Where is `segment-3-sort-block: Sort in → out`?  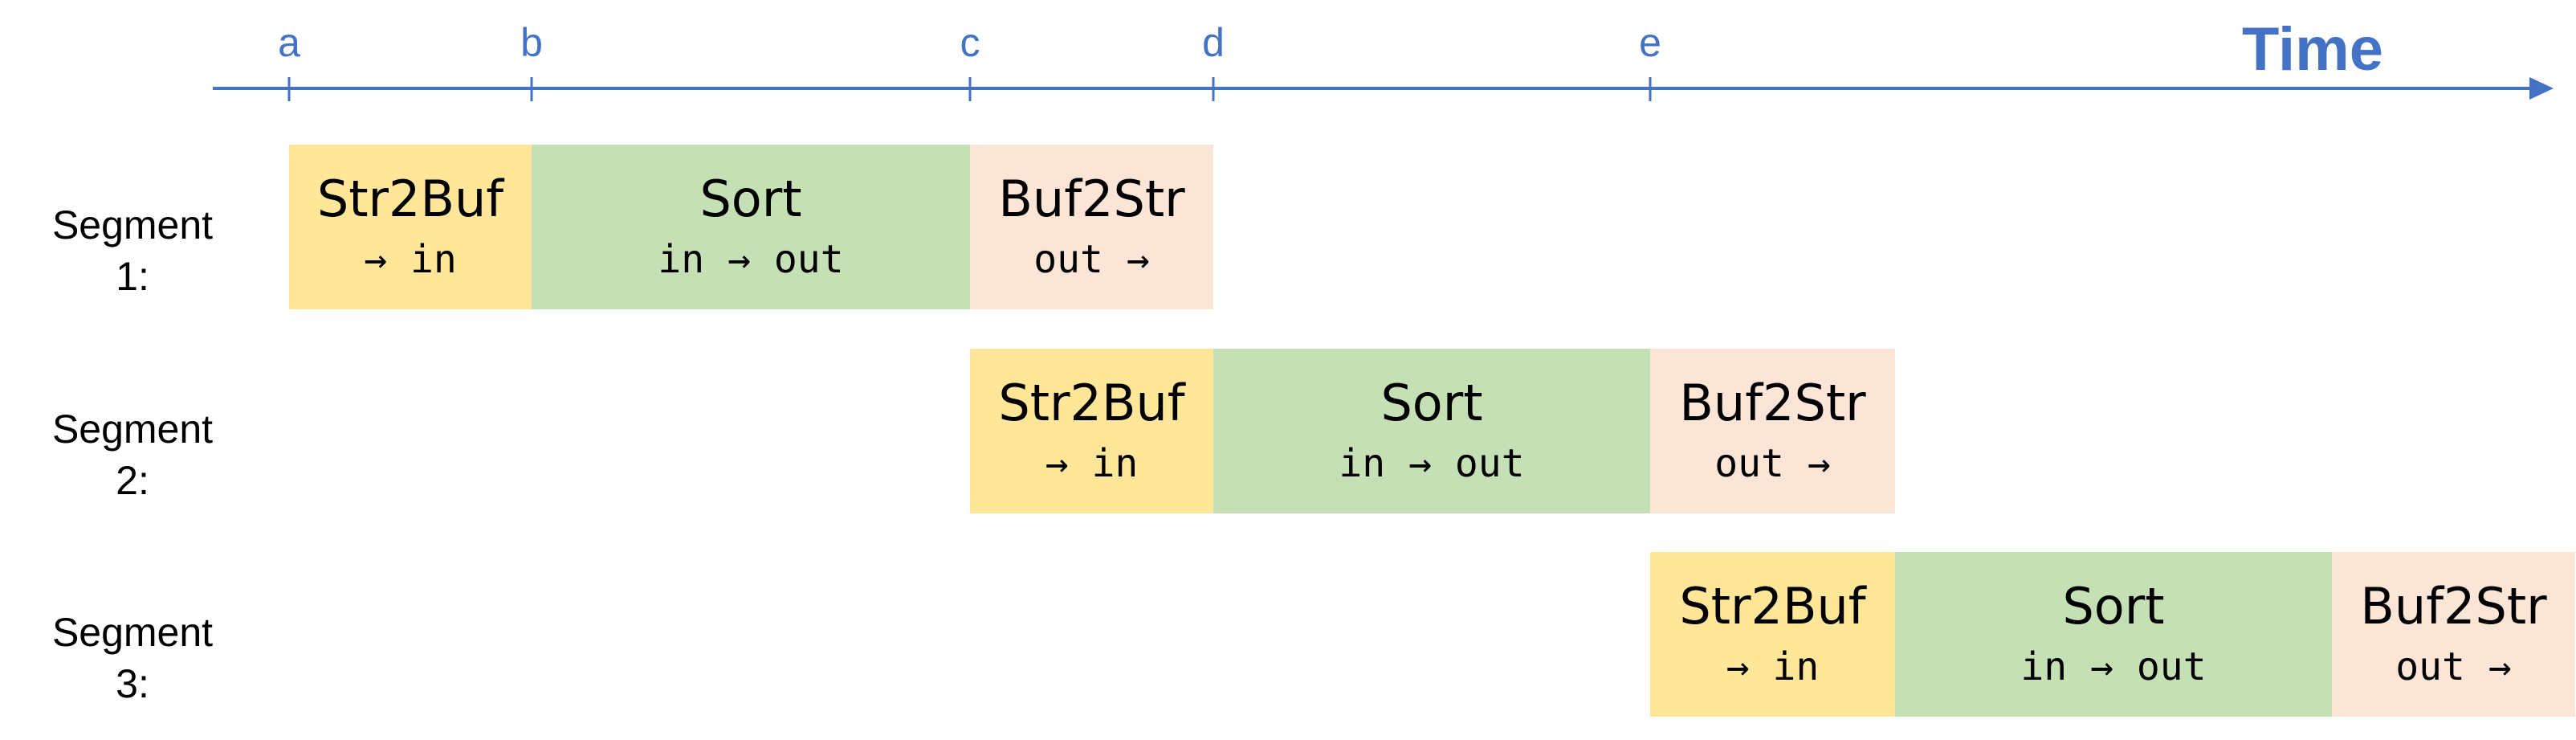
segment-3-sort-block: Sort in → out is located at coordinates (2113, 634).